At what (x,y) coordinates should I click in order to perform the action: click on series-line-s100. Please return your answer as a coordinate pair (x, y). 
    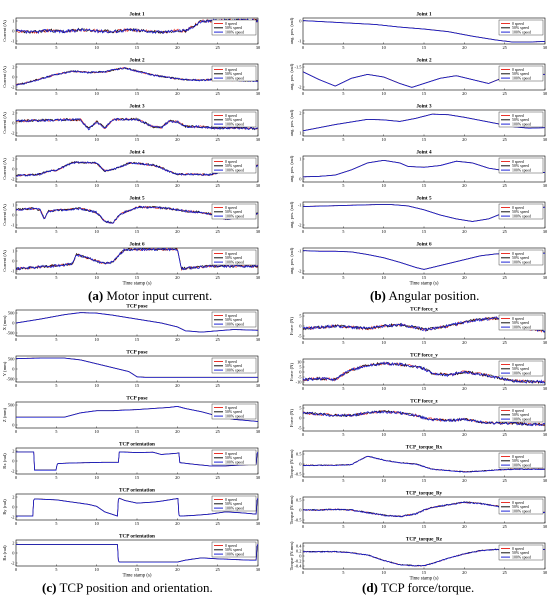
    Looking at the image, I should click on (137, 553).